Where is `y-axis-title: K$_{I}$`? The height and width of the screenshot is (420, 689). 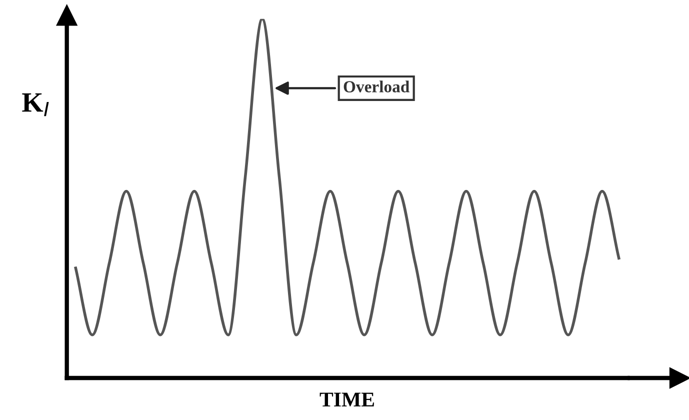
y-axis-title: K$_{I}$ is located at coordinates (35, 104).